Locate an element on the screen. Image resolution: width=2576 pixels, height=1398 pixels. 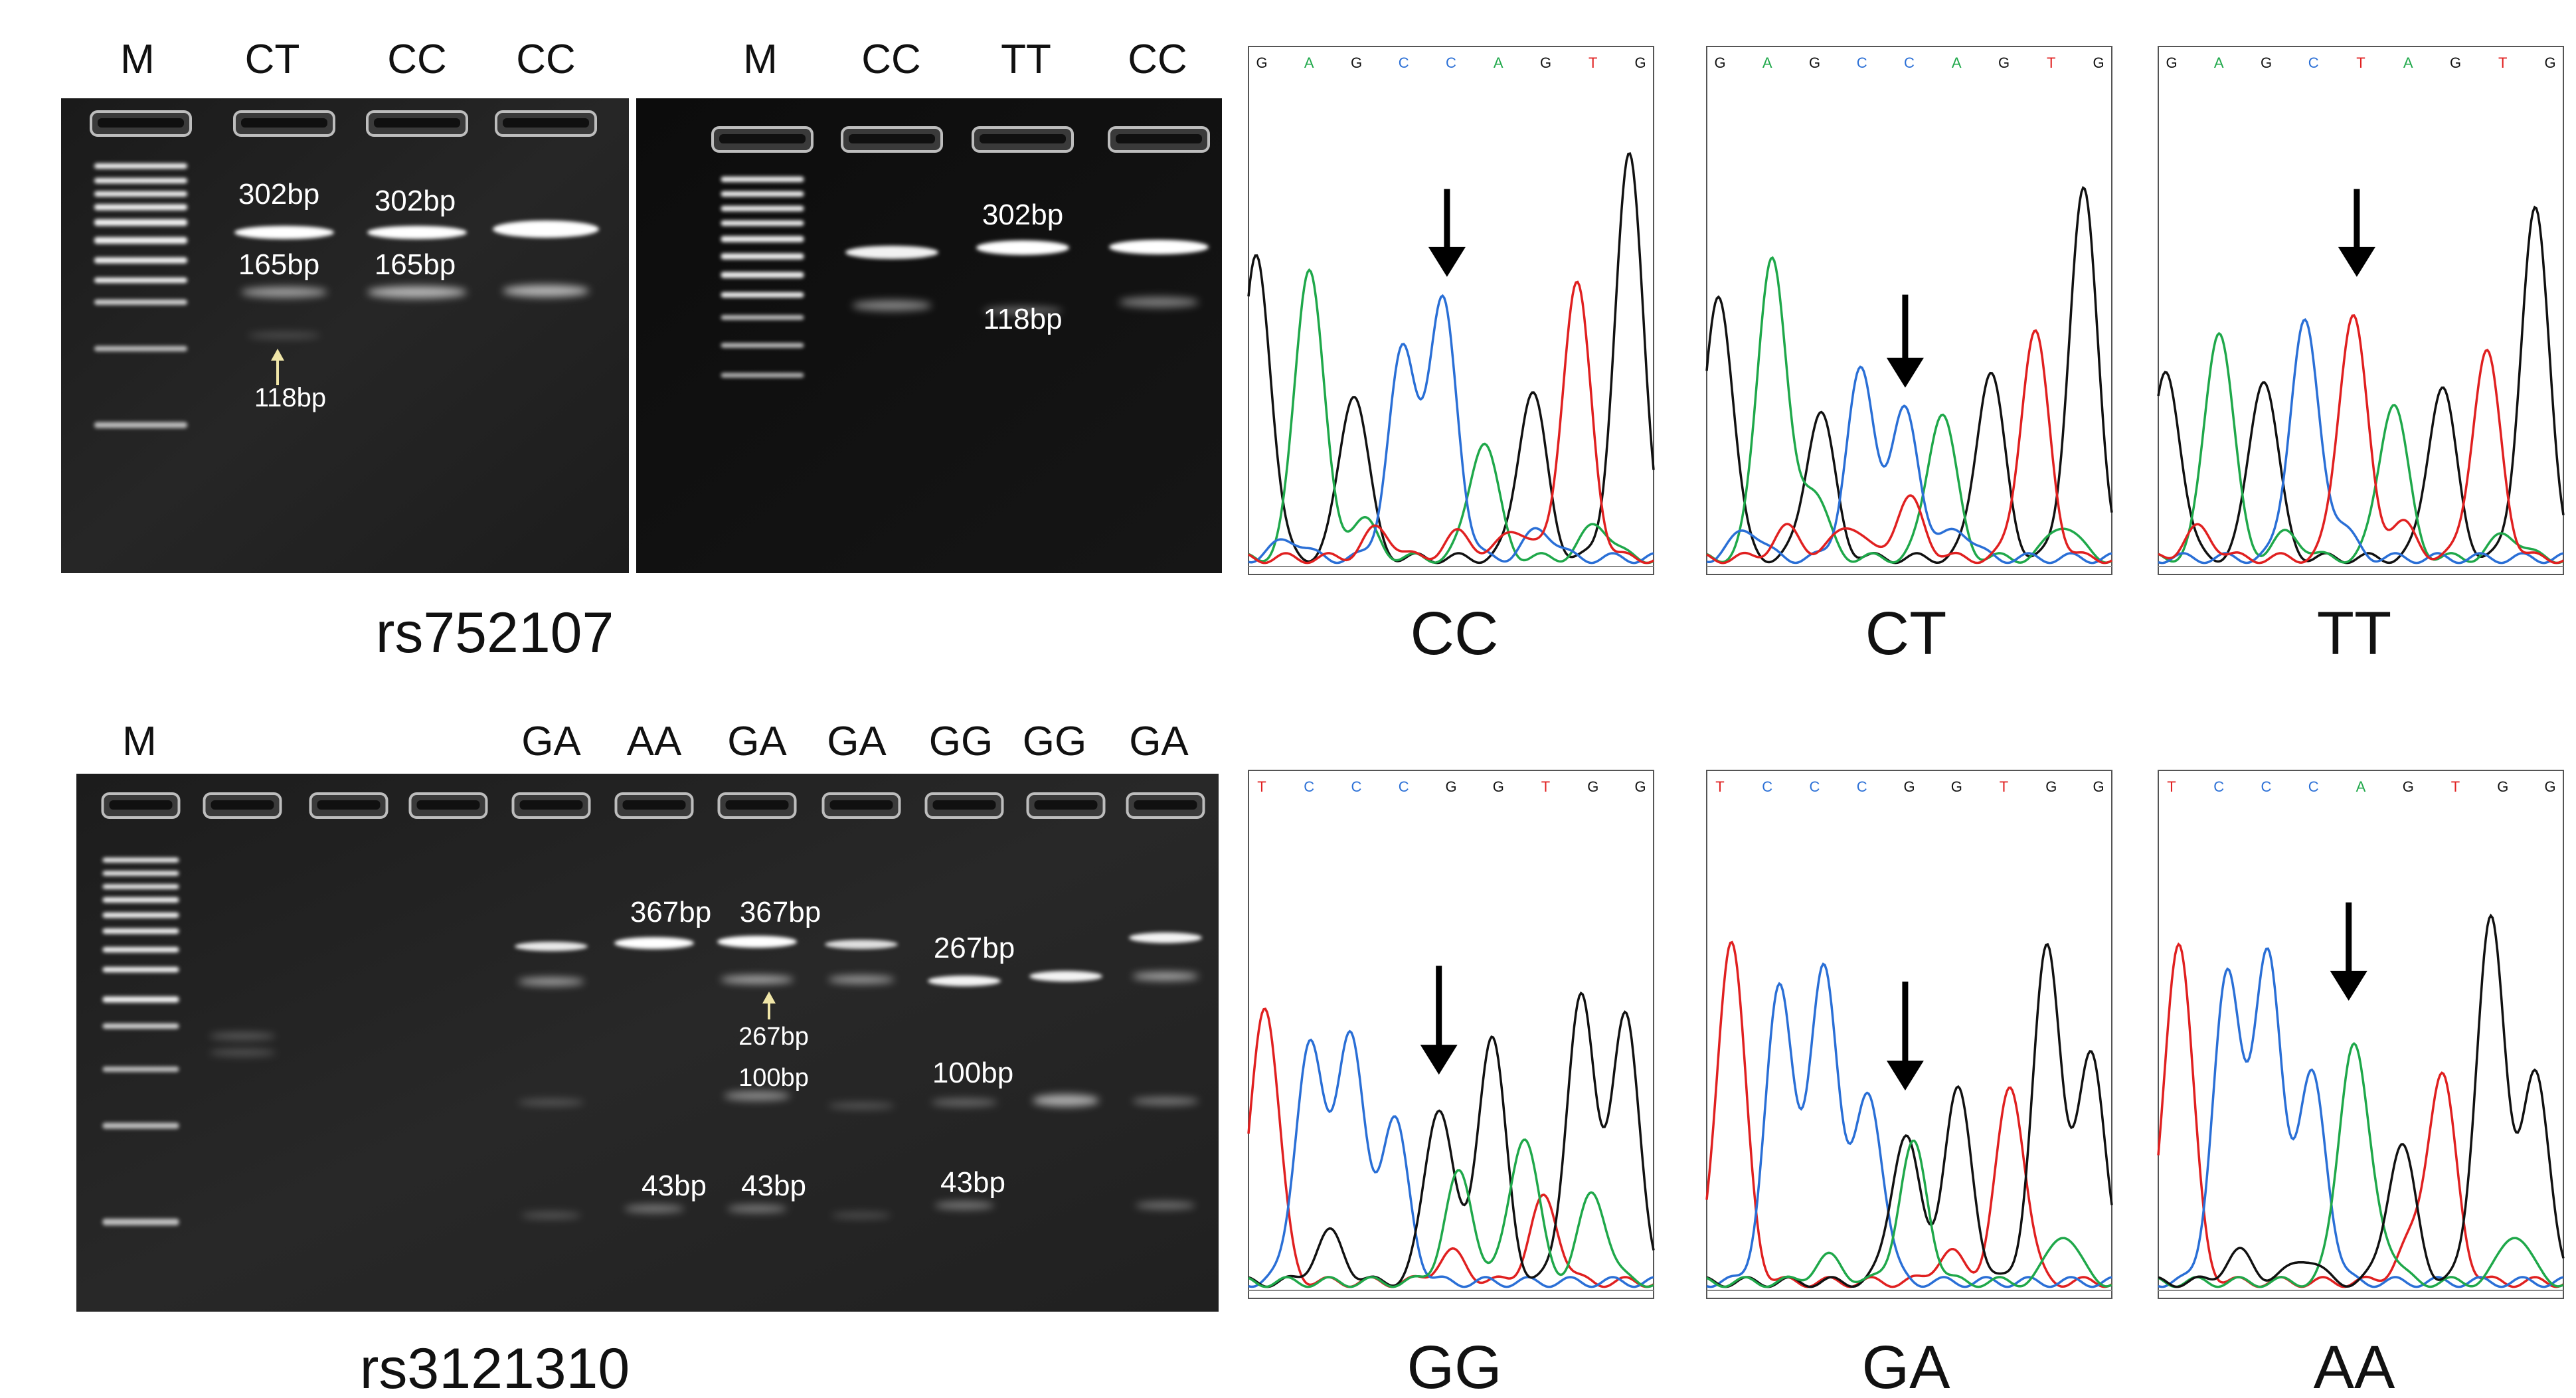
lane-label: CT is located at coordinates (272, 59).